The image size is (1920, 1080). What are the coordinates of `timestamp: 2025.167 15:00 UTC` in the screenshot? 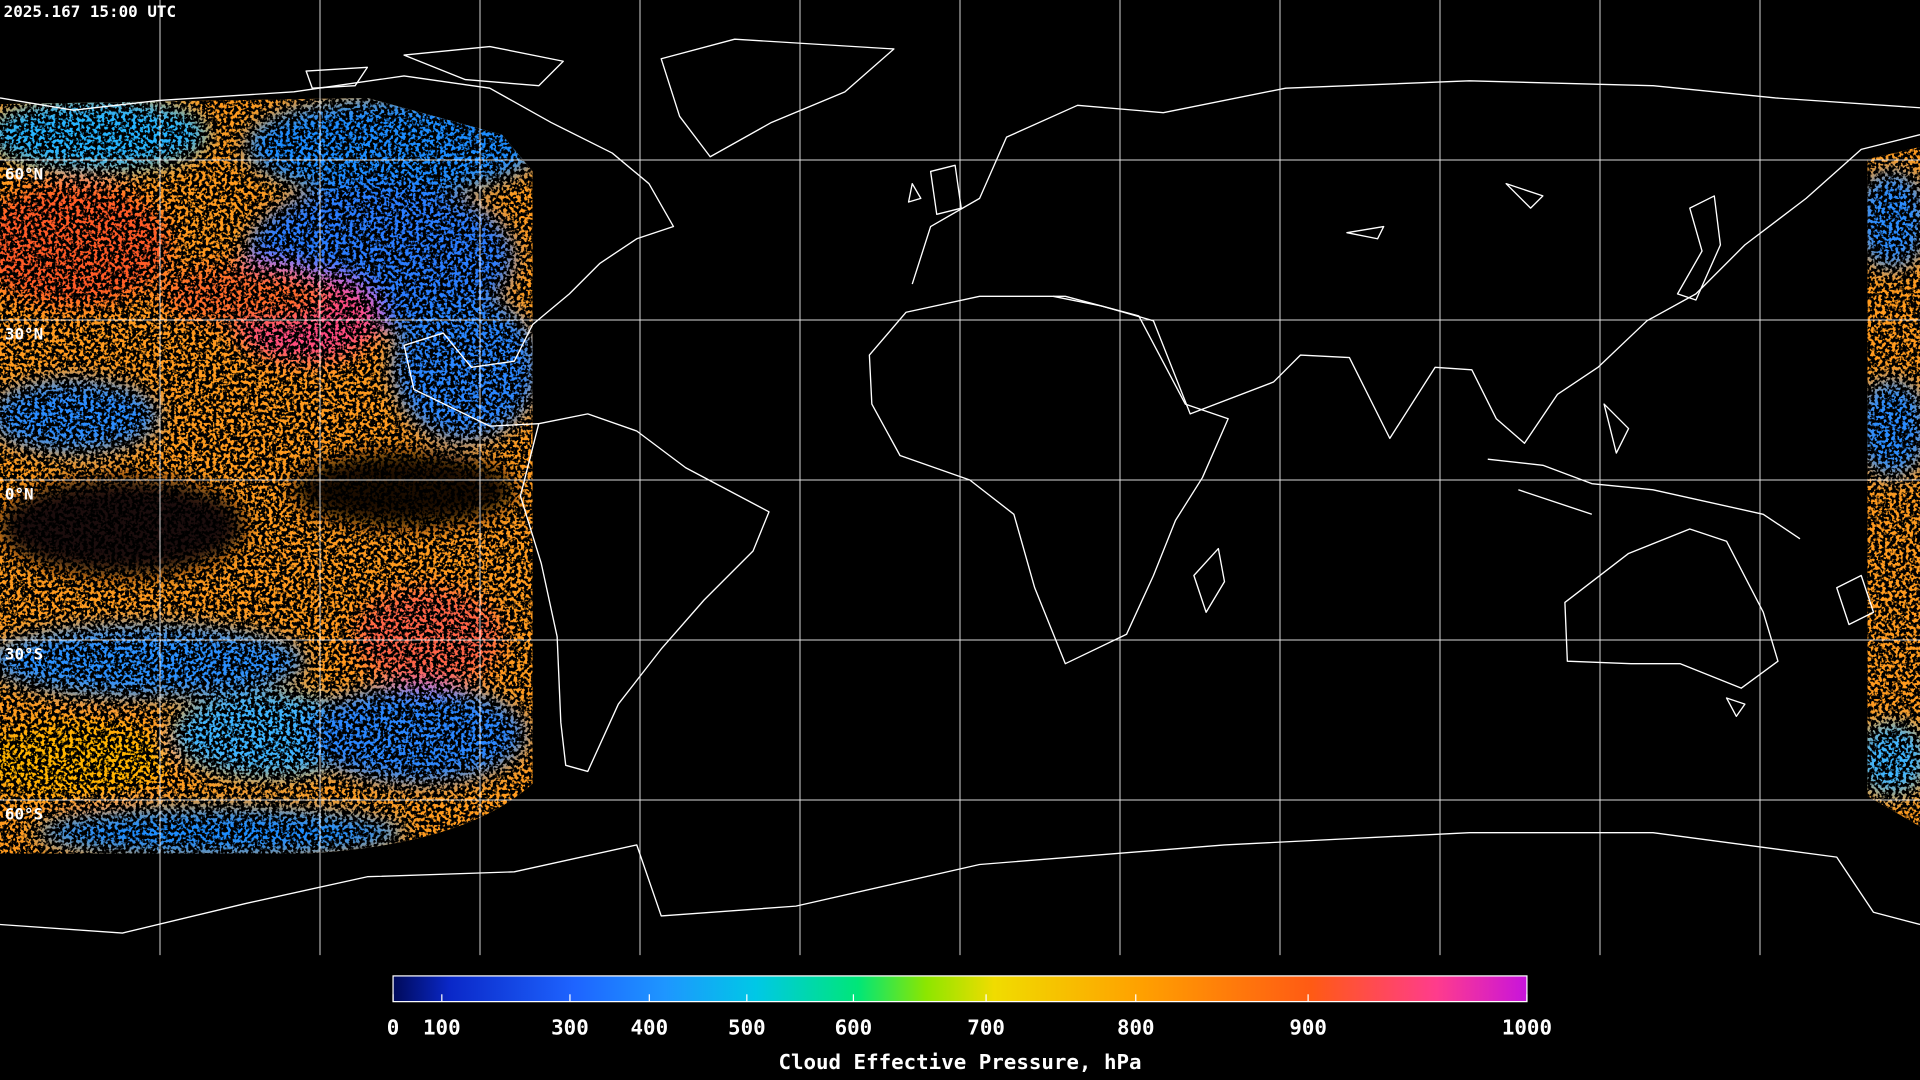 It's located at (90, 11).